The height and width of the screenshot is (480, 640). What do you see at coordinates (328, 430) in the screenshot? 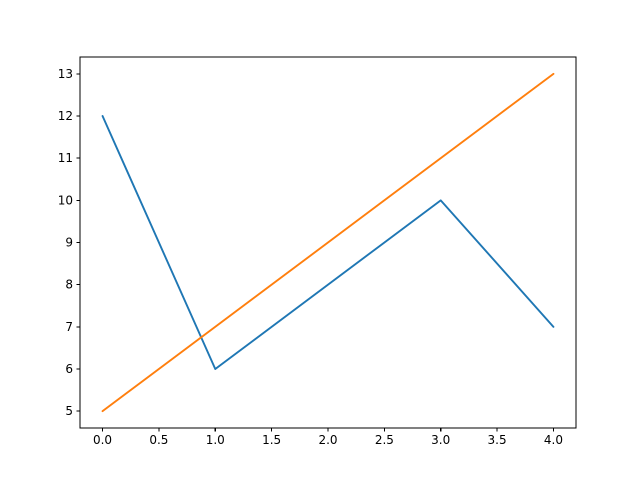
I see `x-axis-tick-marks` at bounding box center [328, 430].